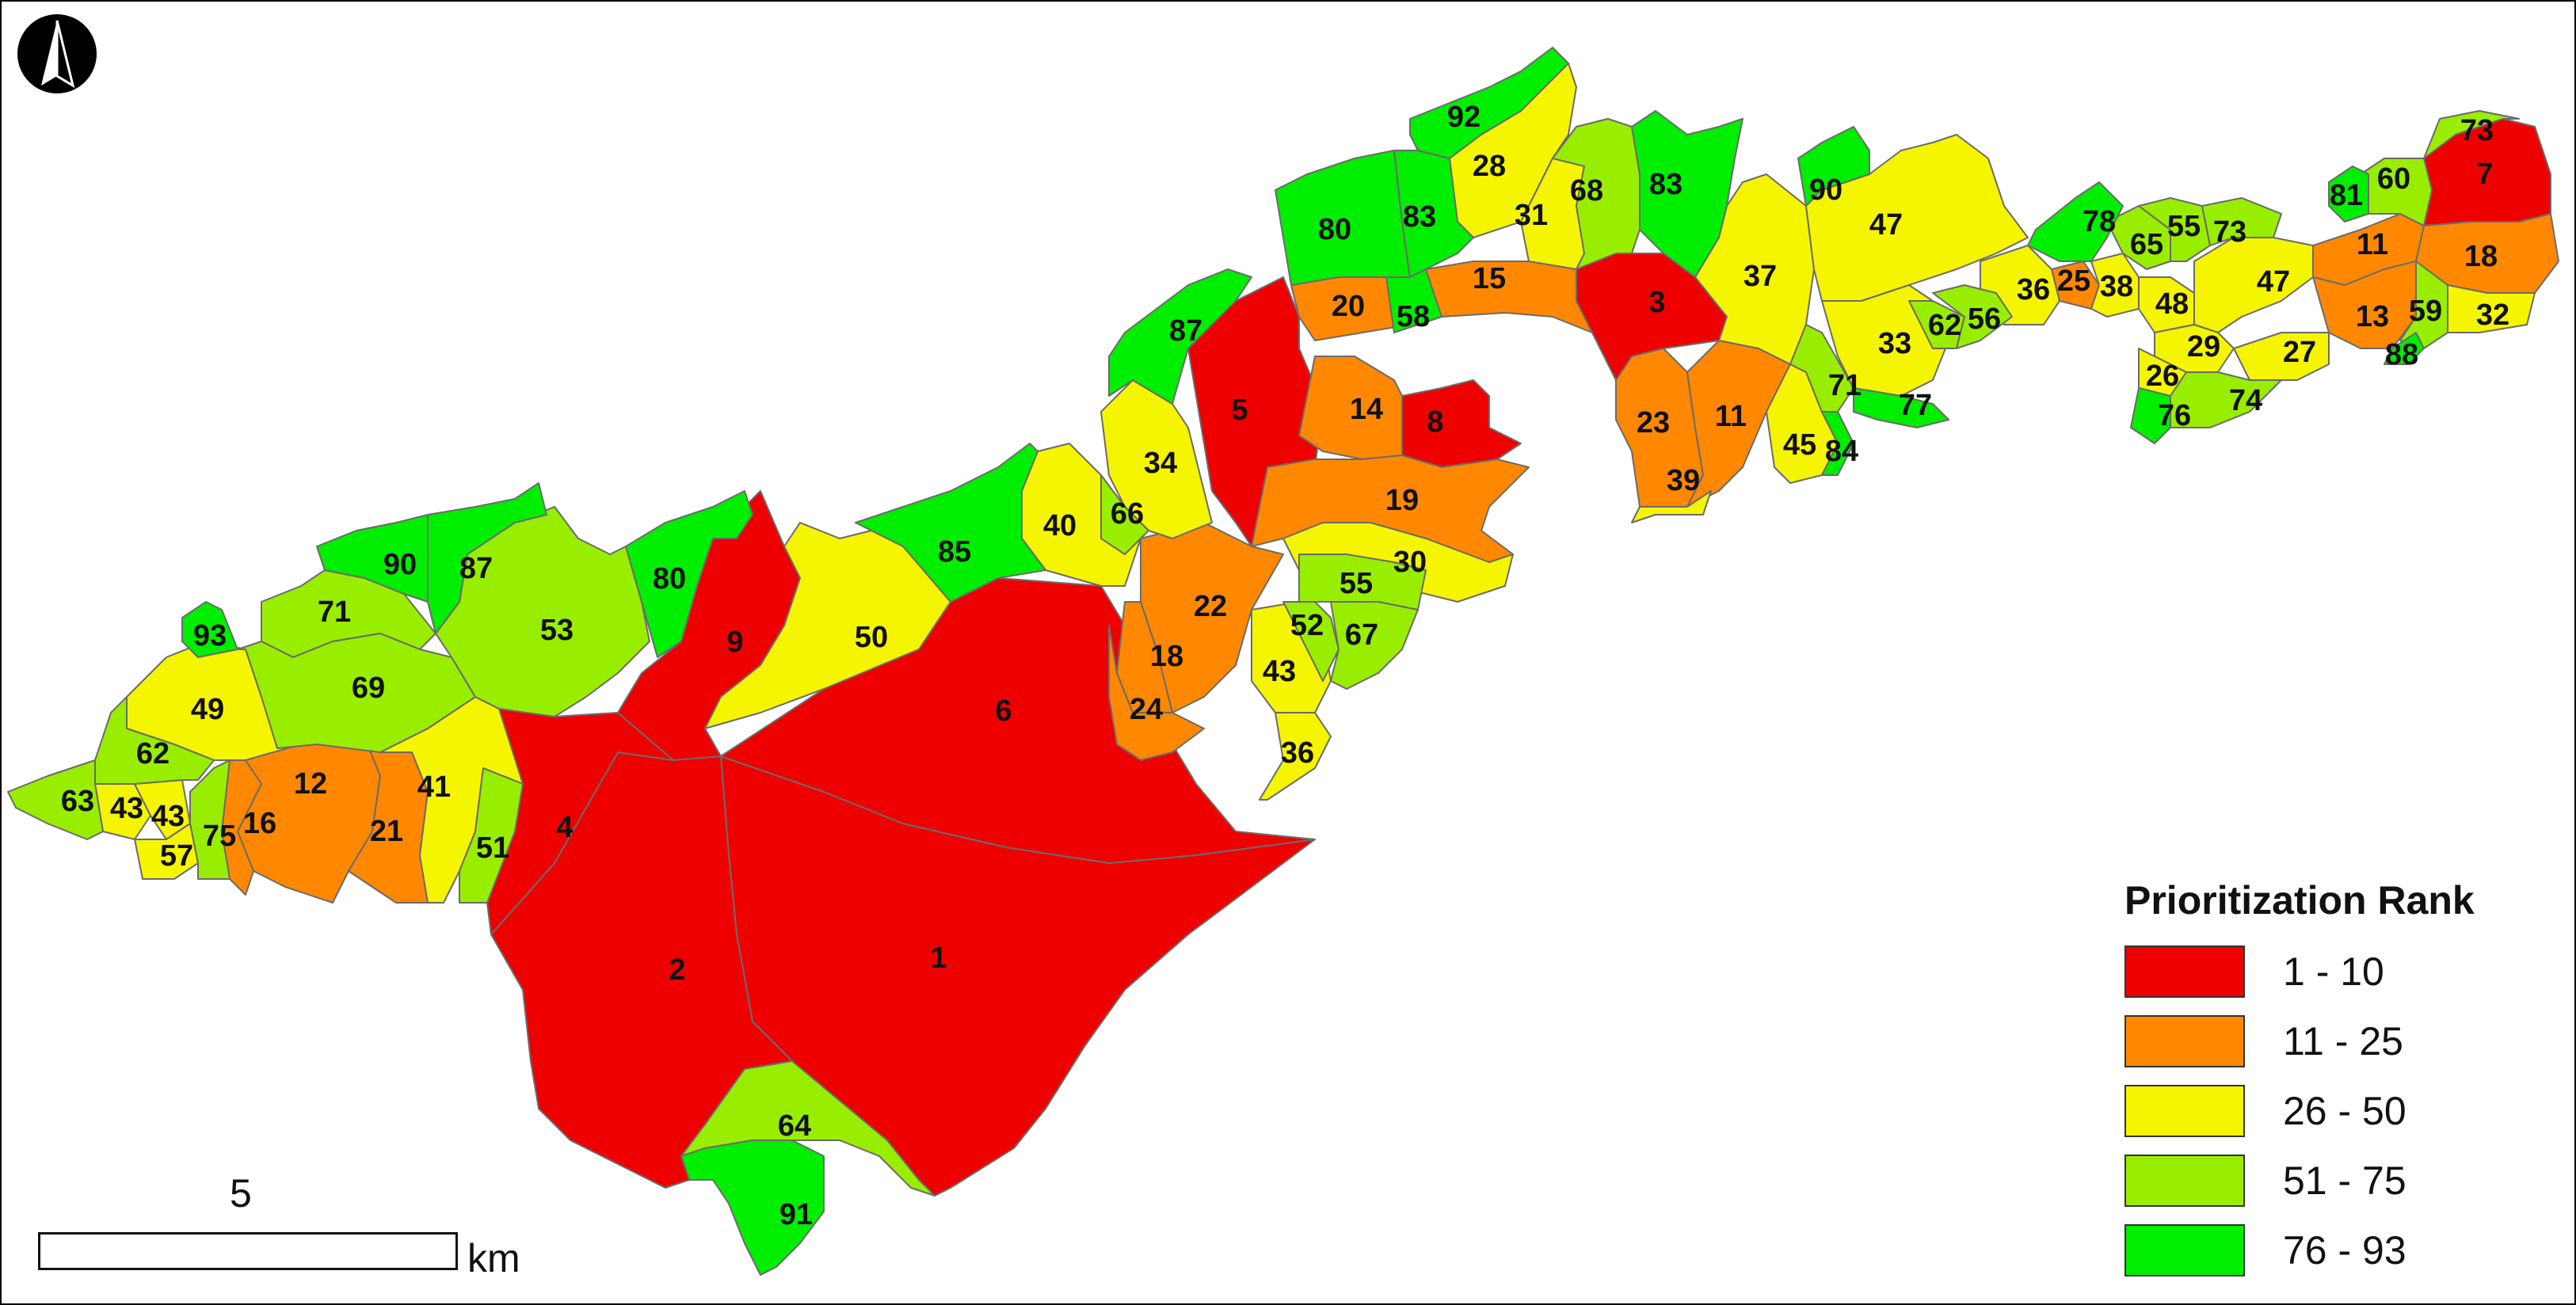 The image size is (2576, 1305). Describe the element at coordinates (241, 1193) in the screenshot. I see `scale-bar-value: 5` at that location.